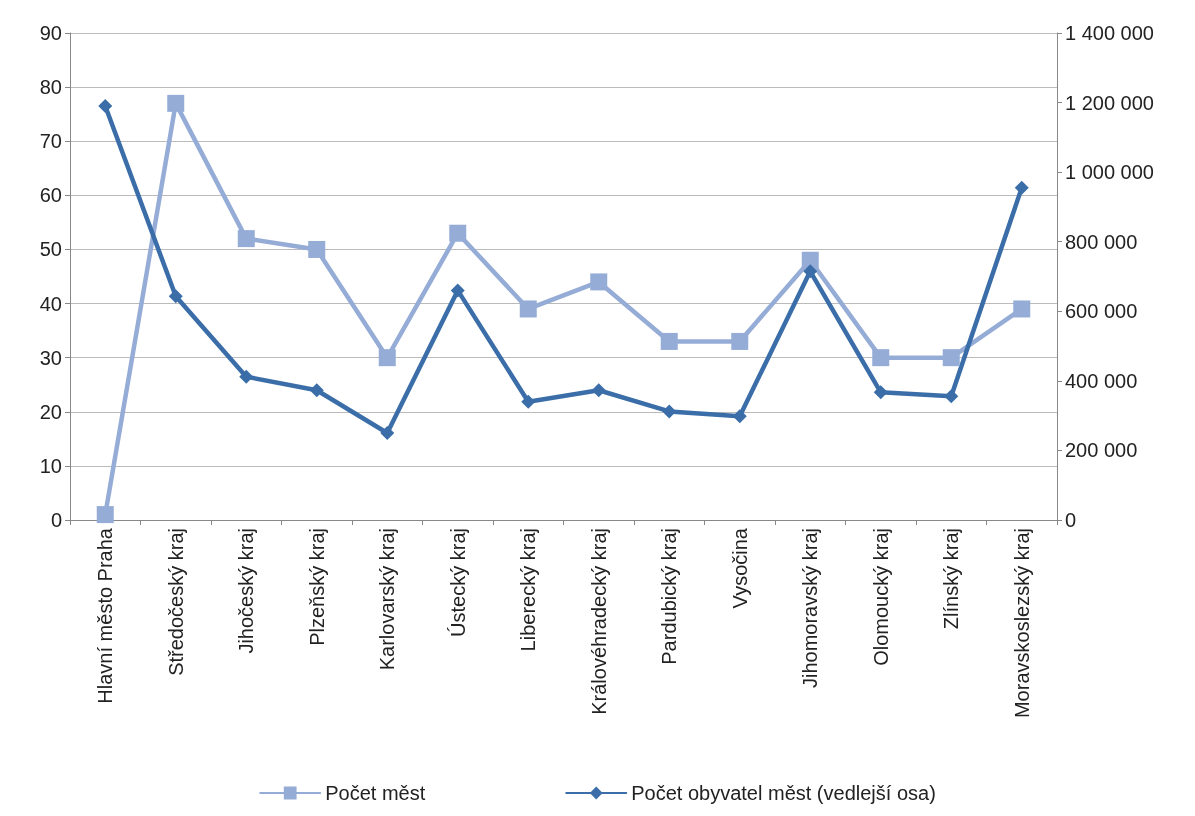  What do you see at coordinates (1101, 311) in the screenshot?
I see `y2-tick-label: 600 000` at bounding box center [1101, 311].